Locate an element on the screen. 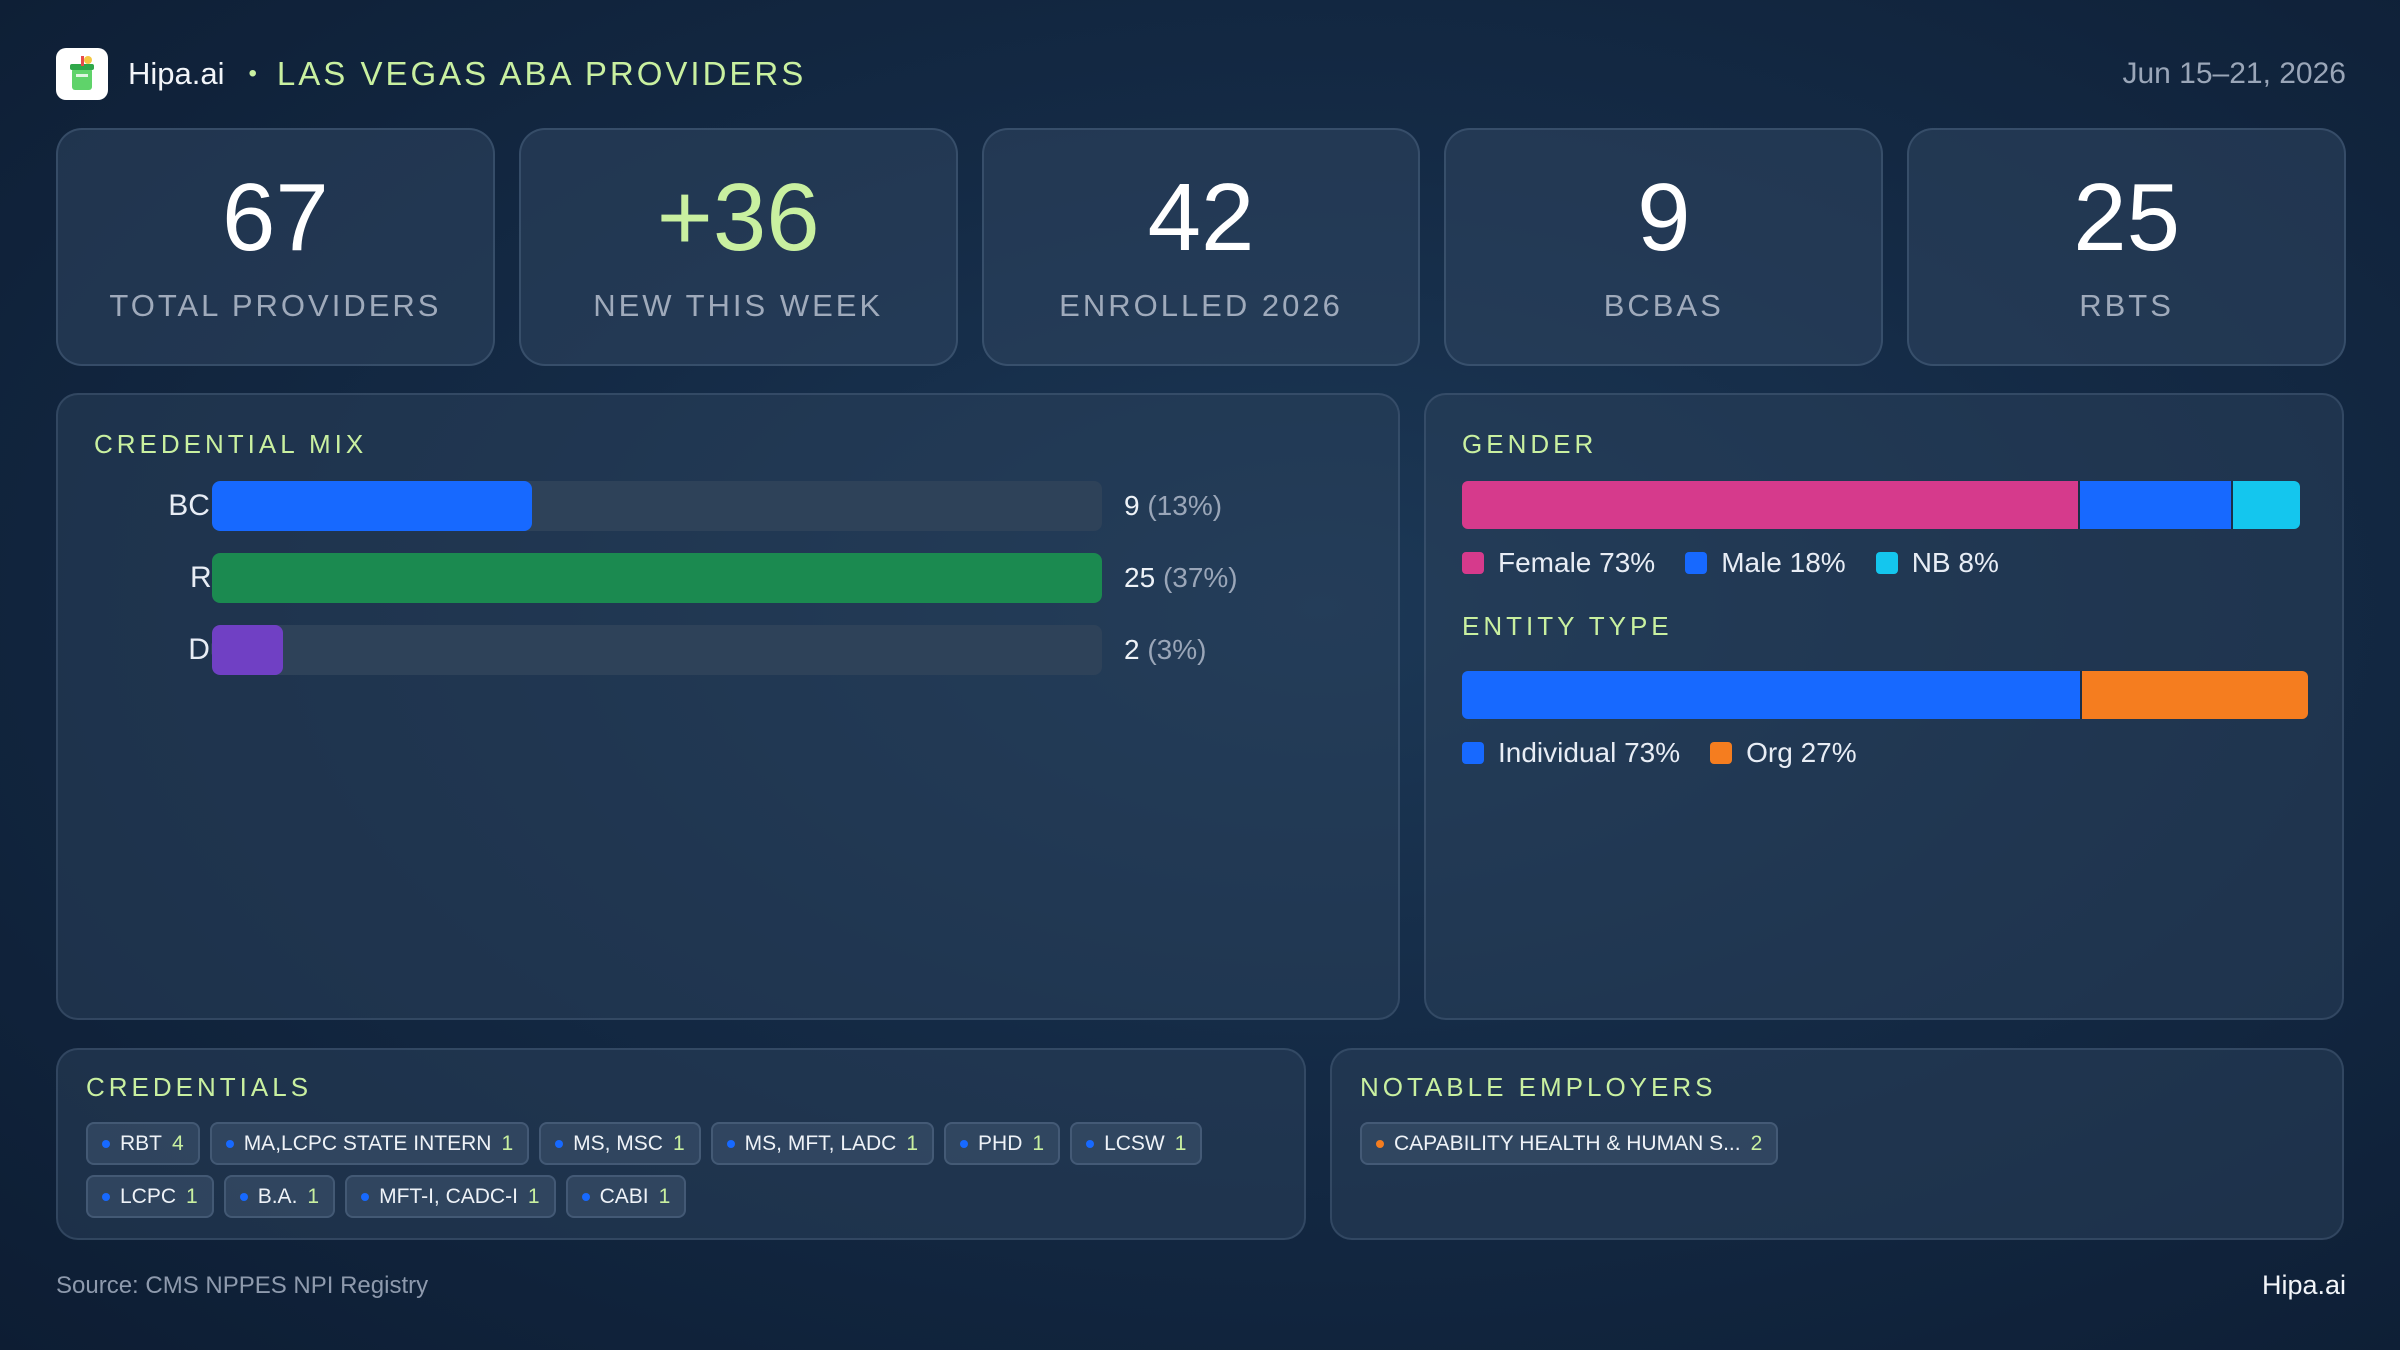 The height and width of the screenshot is (1350, 2400). legend-label: Male 18% is located at coordinates (1783, 562).